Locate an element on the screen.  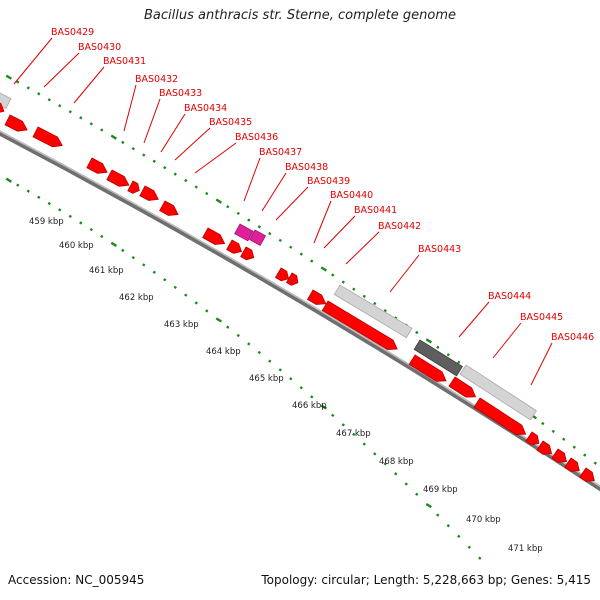
gene-label: BAS0433 is located at coordinates (180, 93).